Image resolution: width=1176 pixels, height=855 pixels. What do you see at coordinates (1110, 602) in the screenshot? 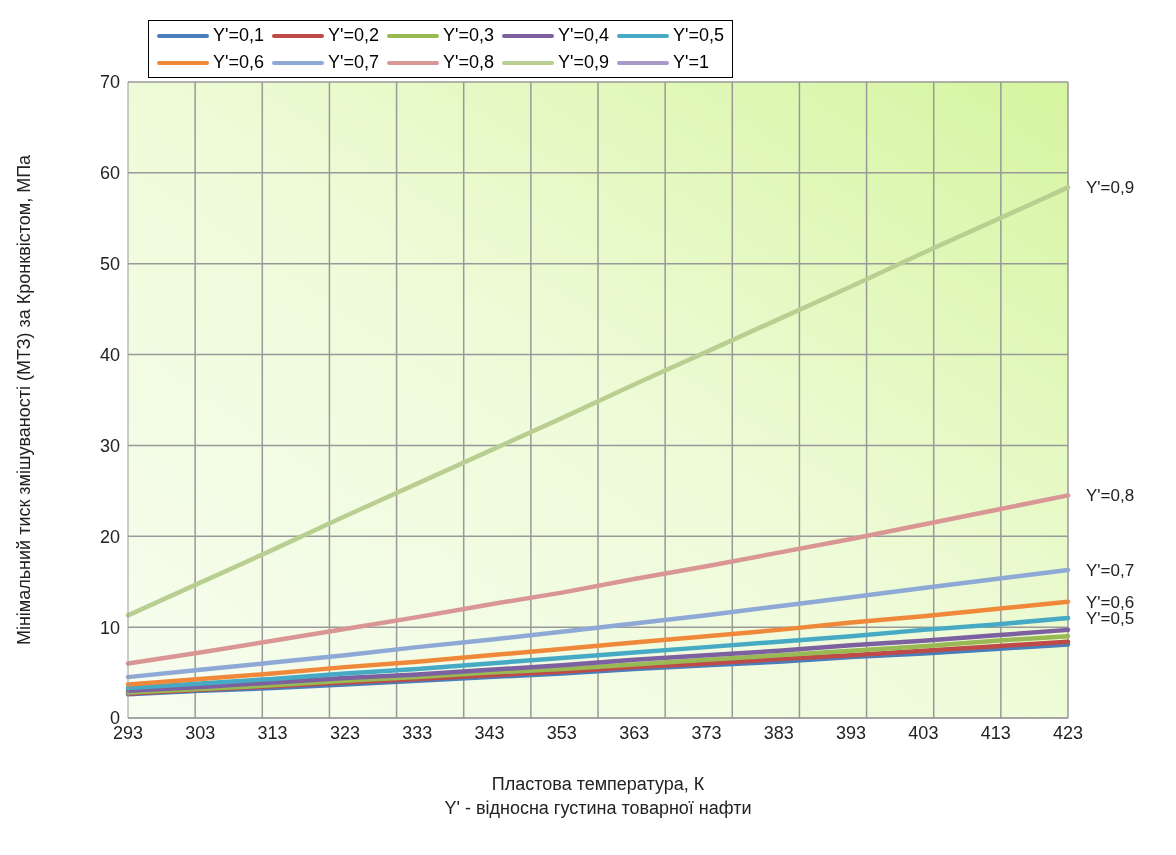
I see `annotation: Y'=0,6` at bounding box center [1110, 602].